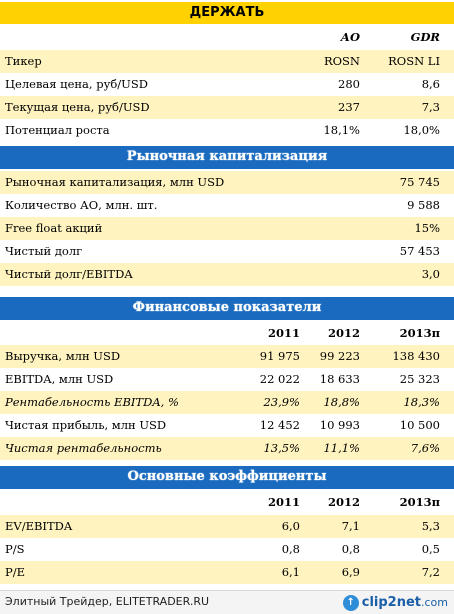  Describe the element at coordinates (430, 549) in the screenshot. I see `value-2013: 0,5` at that location.